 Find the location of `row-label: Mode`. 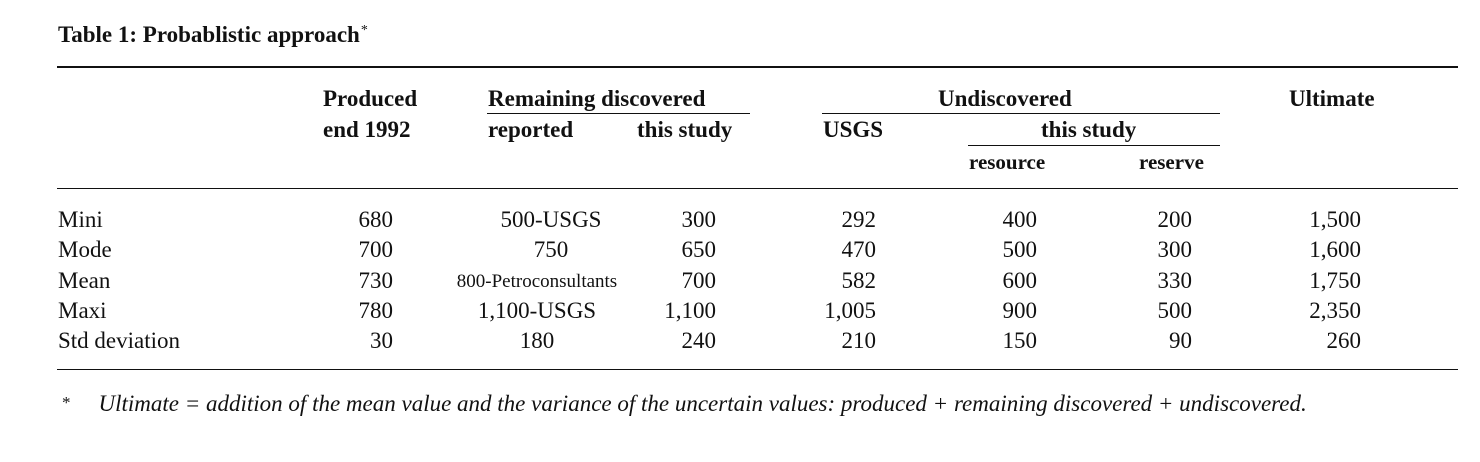

row-label: Mode is located at coordinates (85, 249).